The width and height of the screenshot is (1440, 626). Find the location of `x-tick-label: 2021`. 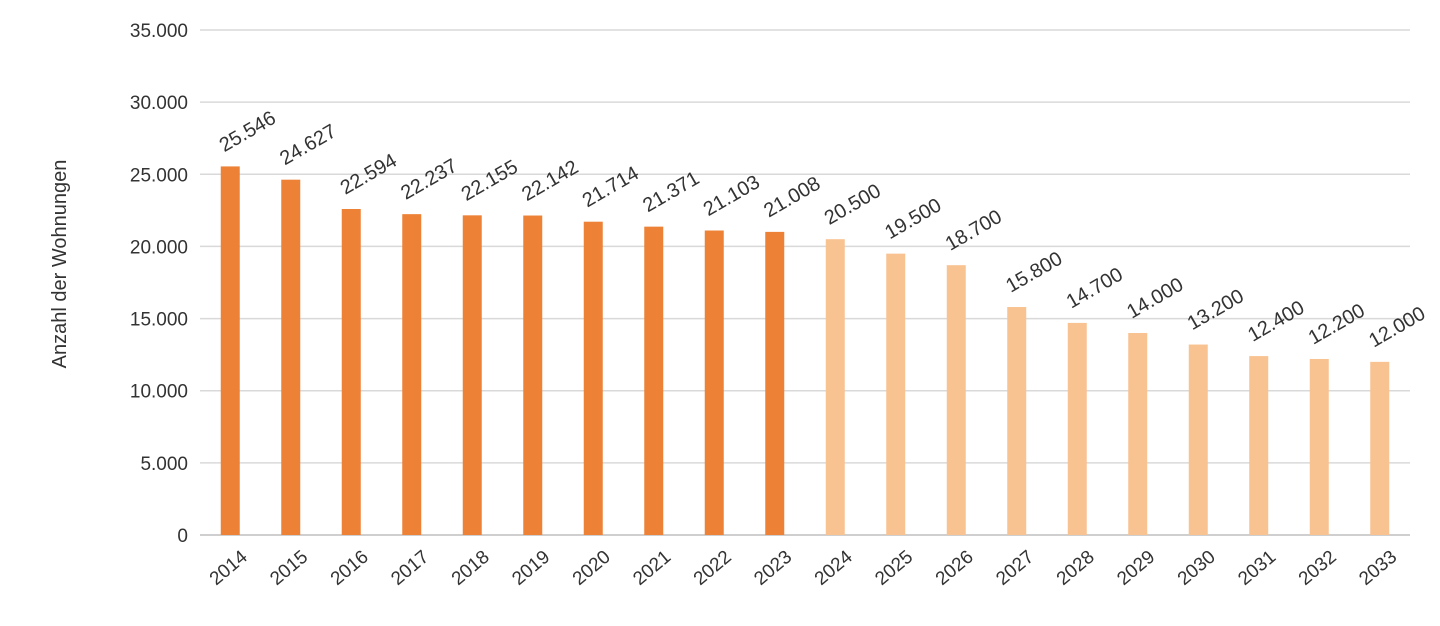

x-tick-label: 2021 is located at coordinates (652, 568).